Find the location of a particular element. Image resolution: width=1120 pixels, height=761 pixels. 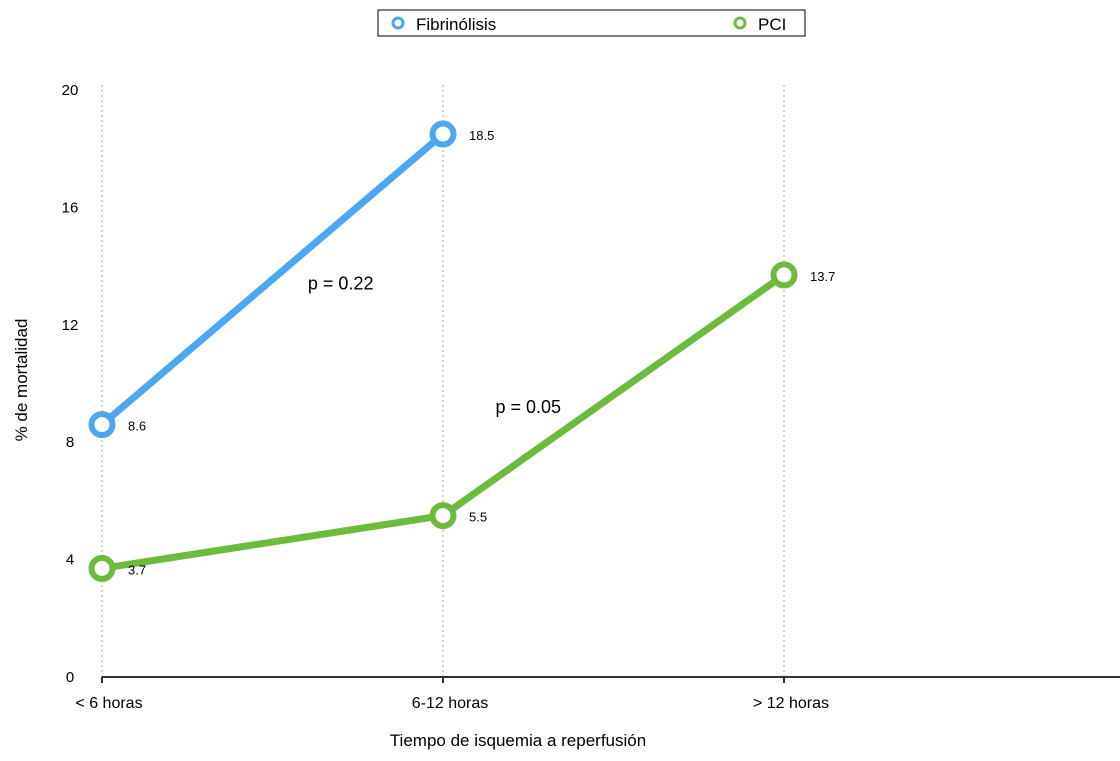

annotations: p = 0.22 p = 0.05 is located at coordinates (434, 345).